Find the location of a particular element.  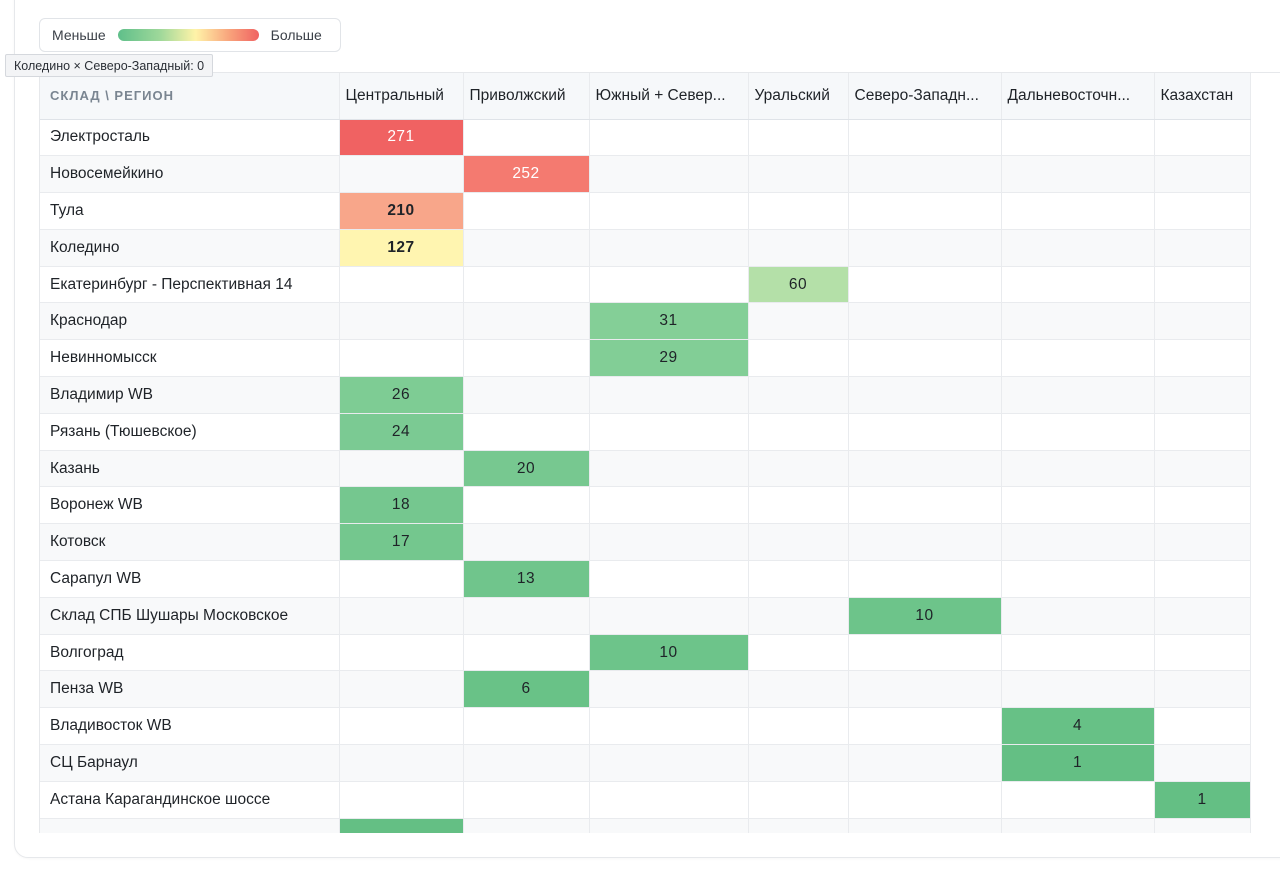

heatmap-cell-filled: 18 is located at coordinates (401, 505).